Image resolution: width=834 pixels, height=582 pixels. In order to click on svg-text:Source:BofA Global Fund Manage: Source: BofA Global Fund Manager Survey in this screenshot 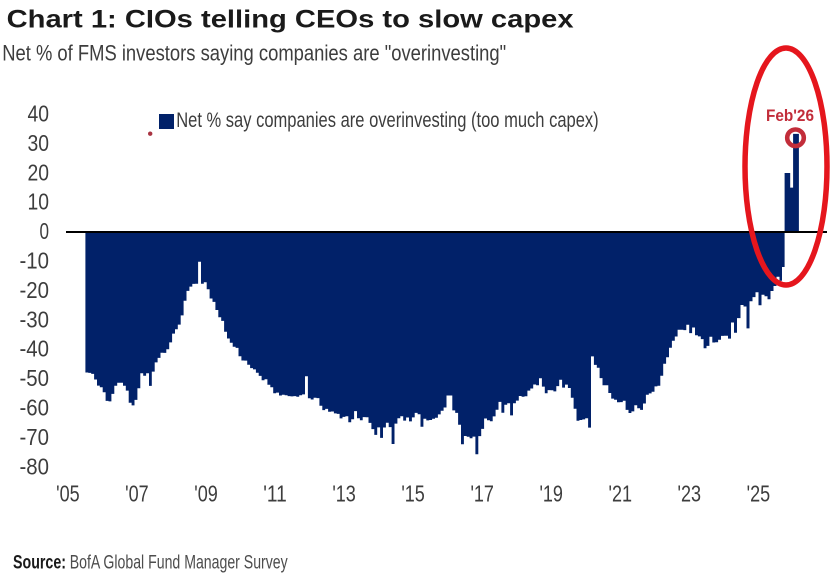, I will do `click(150, 563)`.